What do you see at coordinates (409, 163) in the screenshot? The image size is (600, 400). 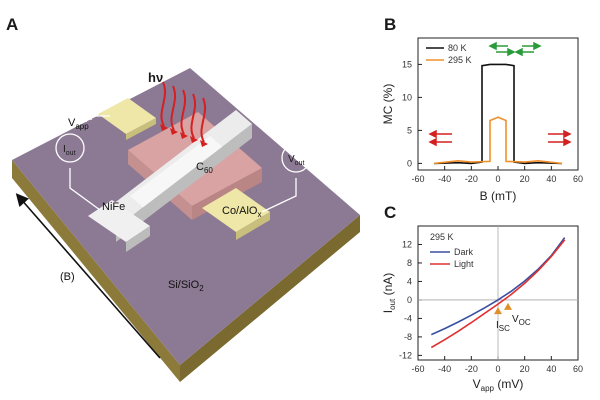 I see `b-ytick-label: 0` at bounding box center [409, 163].